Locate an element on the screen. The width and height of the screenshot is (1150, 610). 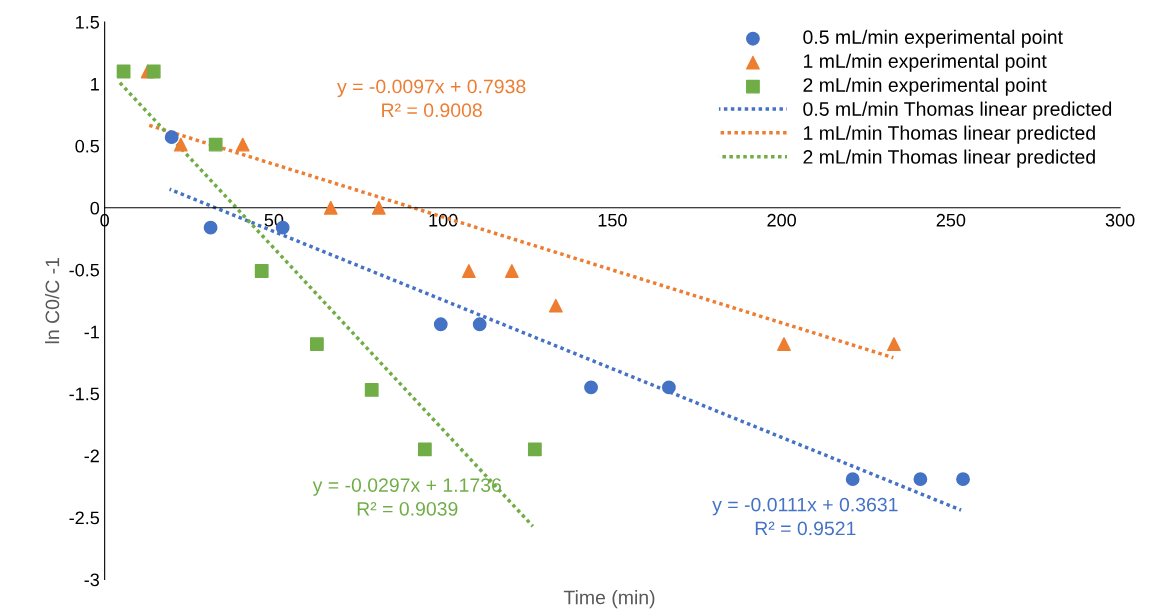
legend-label: 0.5 mL/min Thomas linear predicted is located at coordinates (957, 110).